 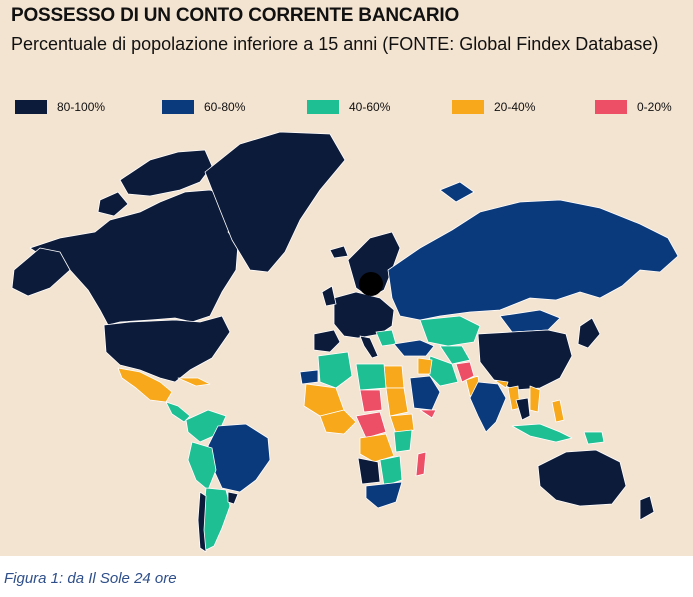 What do you see at coordinates (421, 464) in the screenshot?
I see `region-madagascar` at bounding box center [421, 464].